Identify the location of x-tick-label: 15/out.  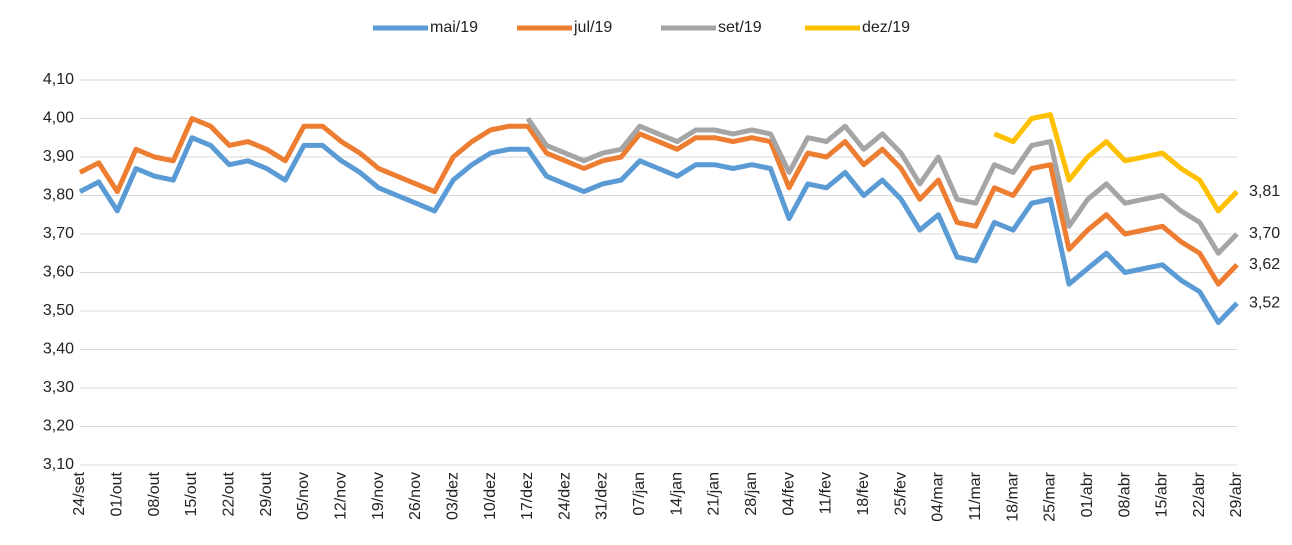
(191, 493).